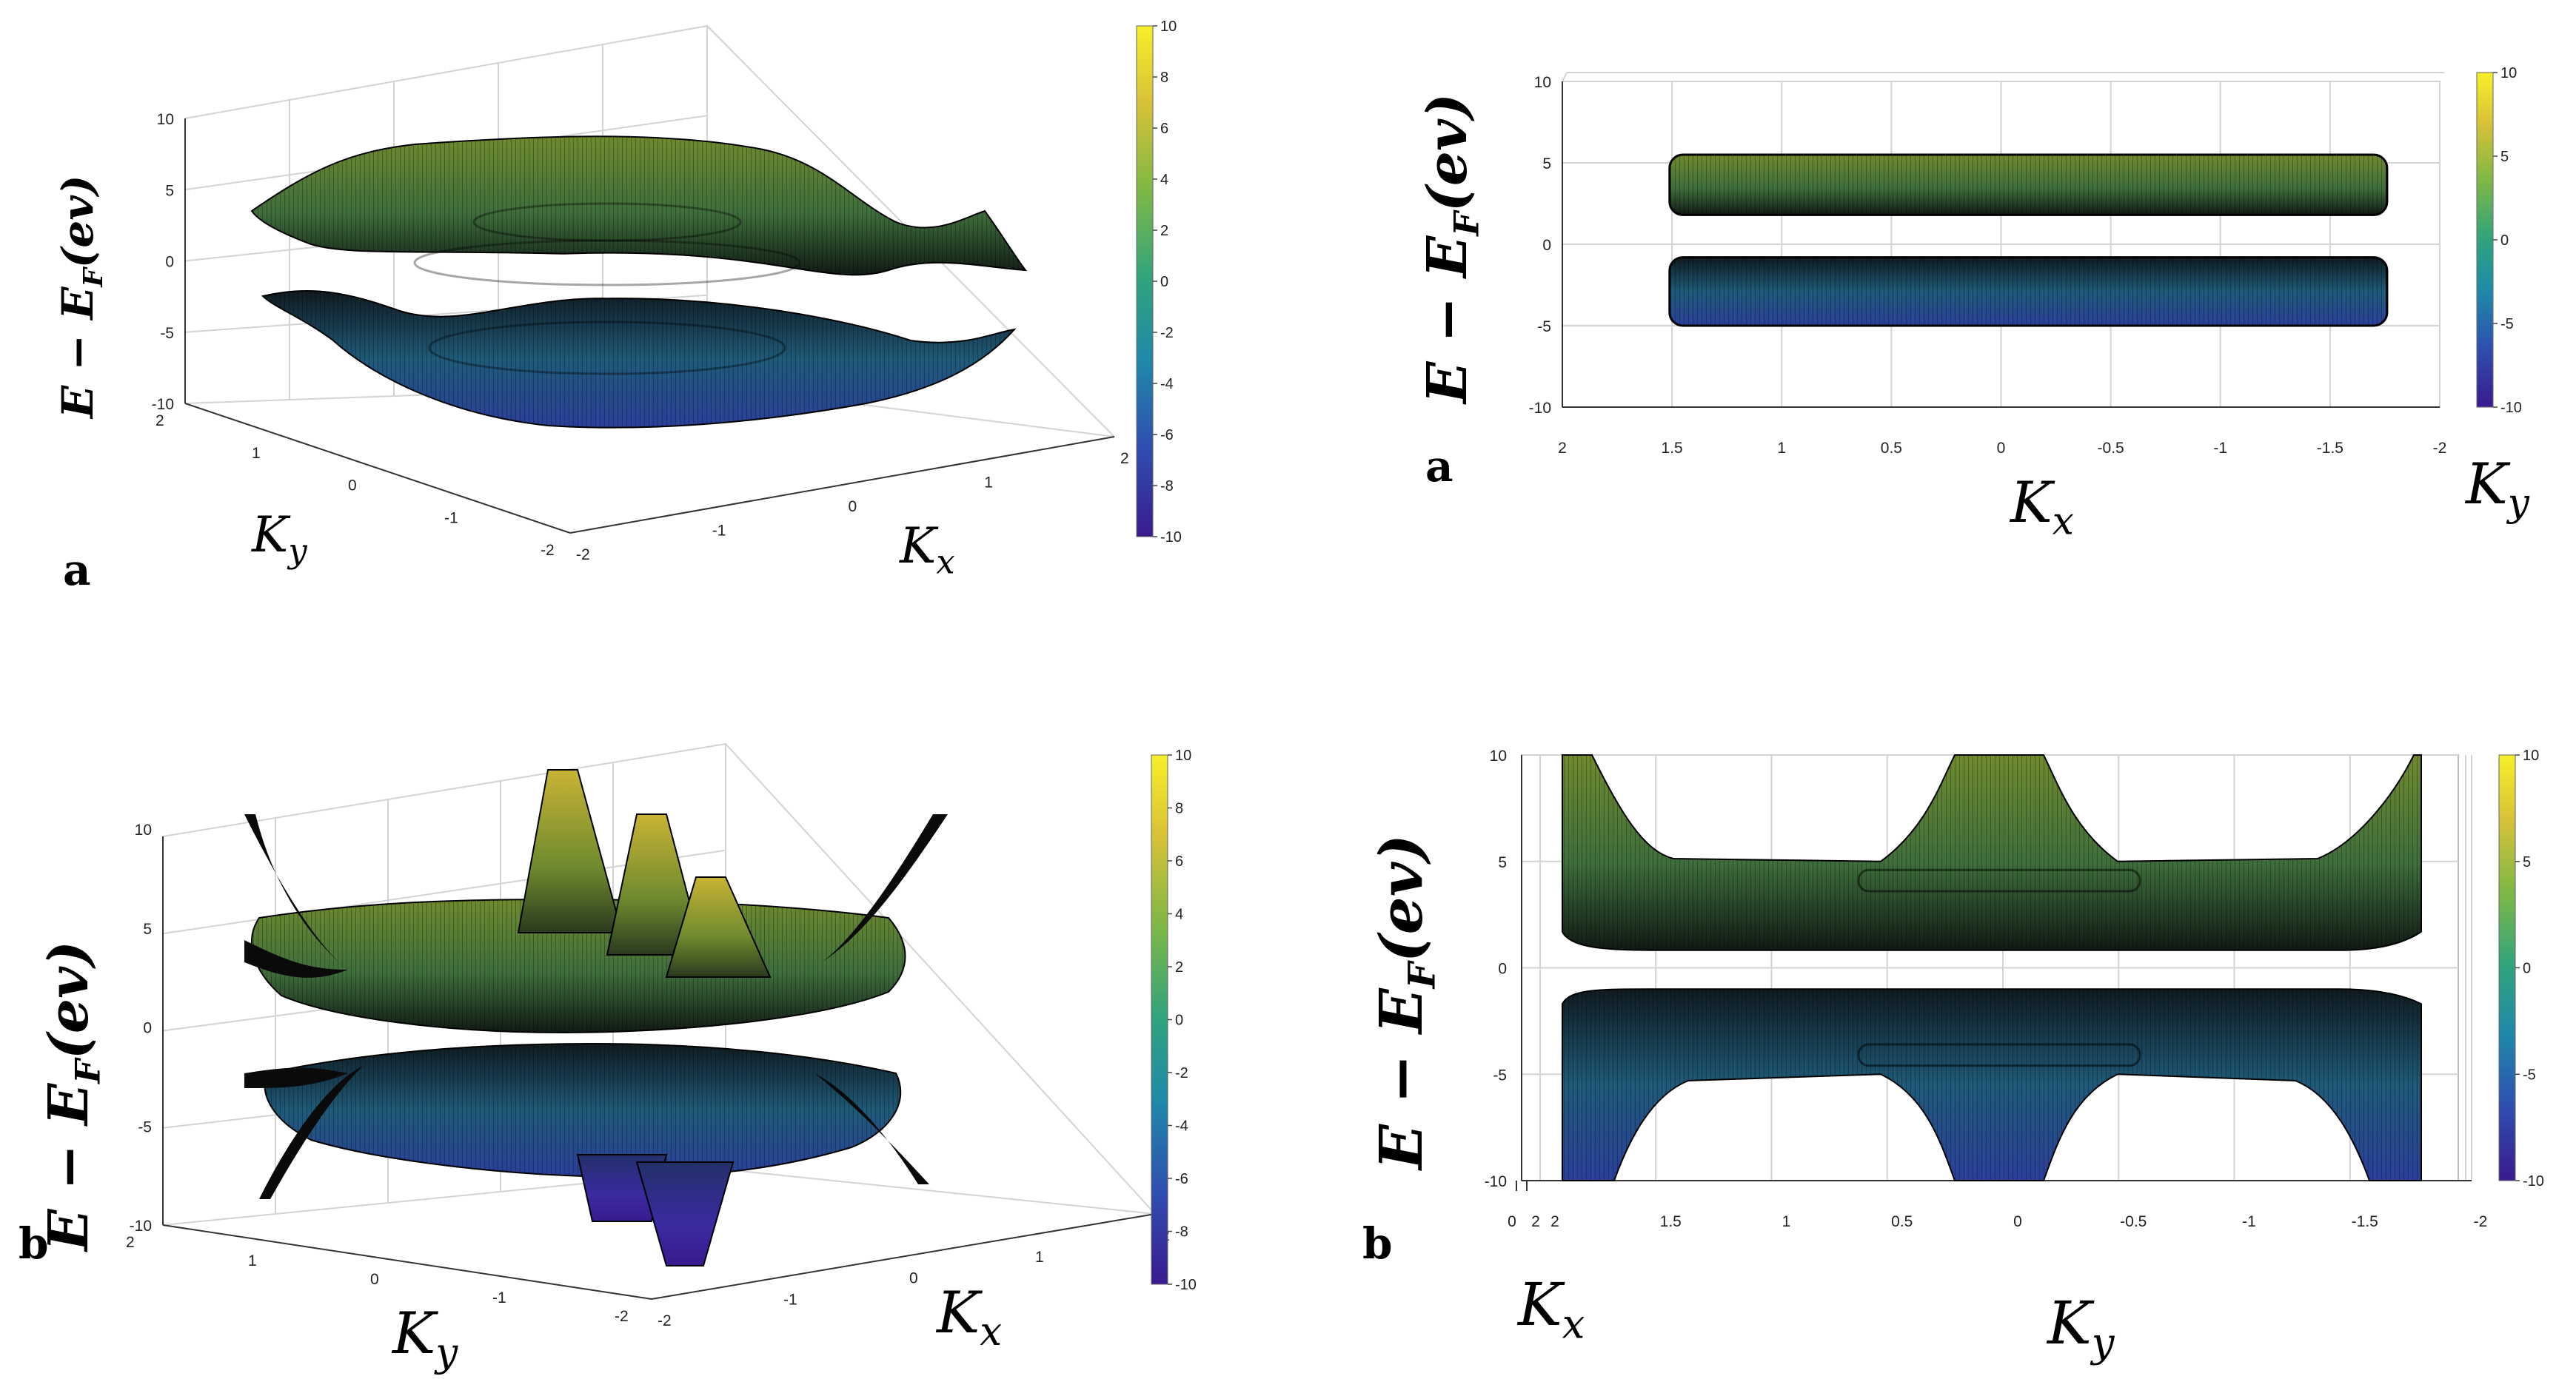  I want to click on kx-tick-label: 1, so click(989, 482).